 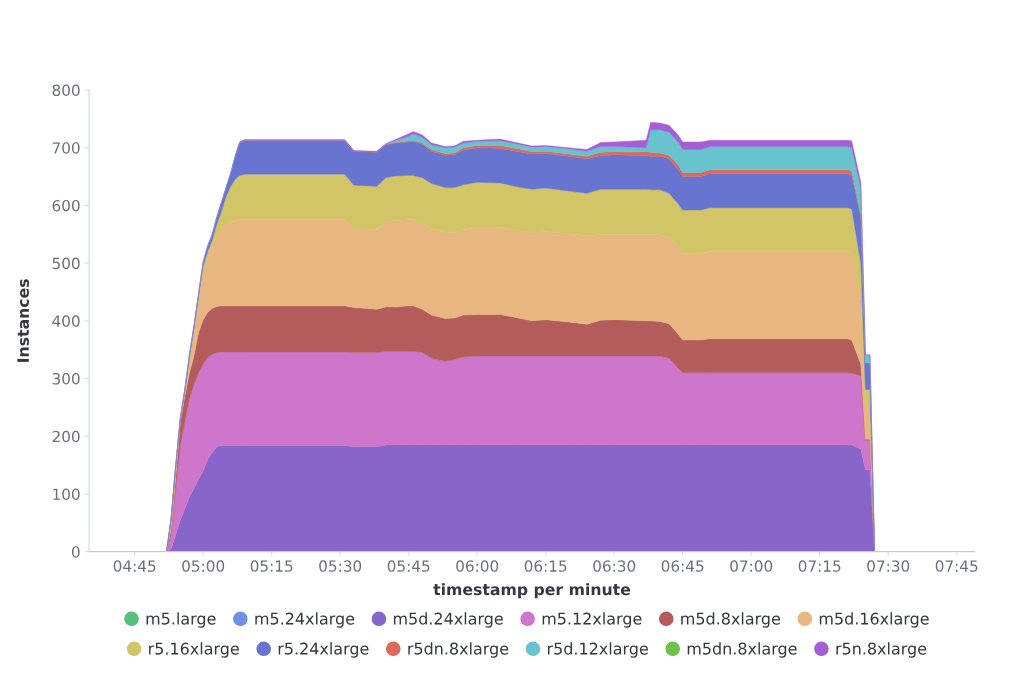 I want to click on legend-label: m5.12xlarge, so click(x=592, y=620).